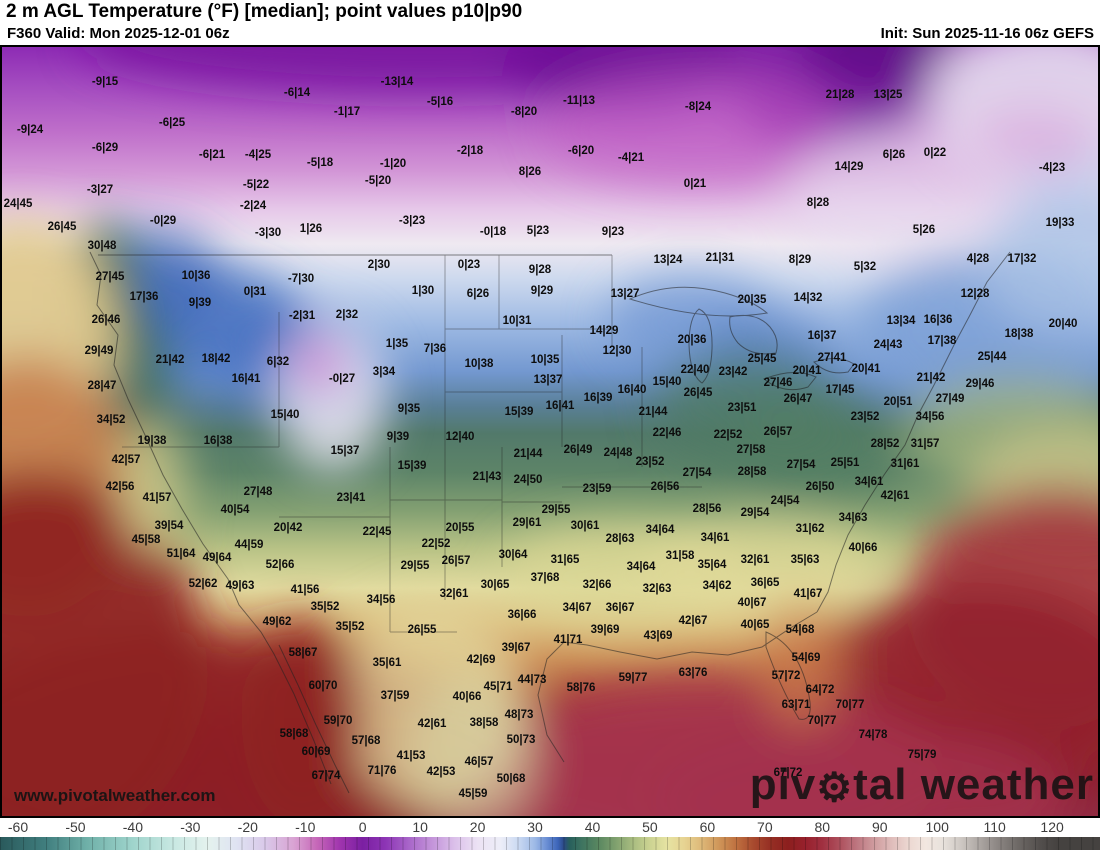 The height and width of the screenshot is (850, 1100). What do you see at coordinates (973, 784) in the screenshot?
I see `brand-text-right: tal weather` at bounding box center [973, 784].